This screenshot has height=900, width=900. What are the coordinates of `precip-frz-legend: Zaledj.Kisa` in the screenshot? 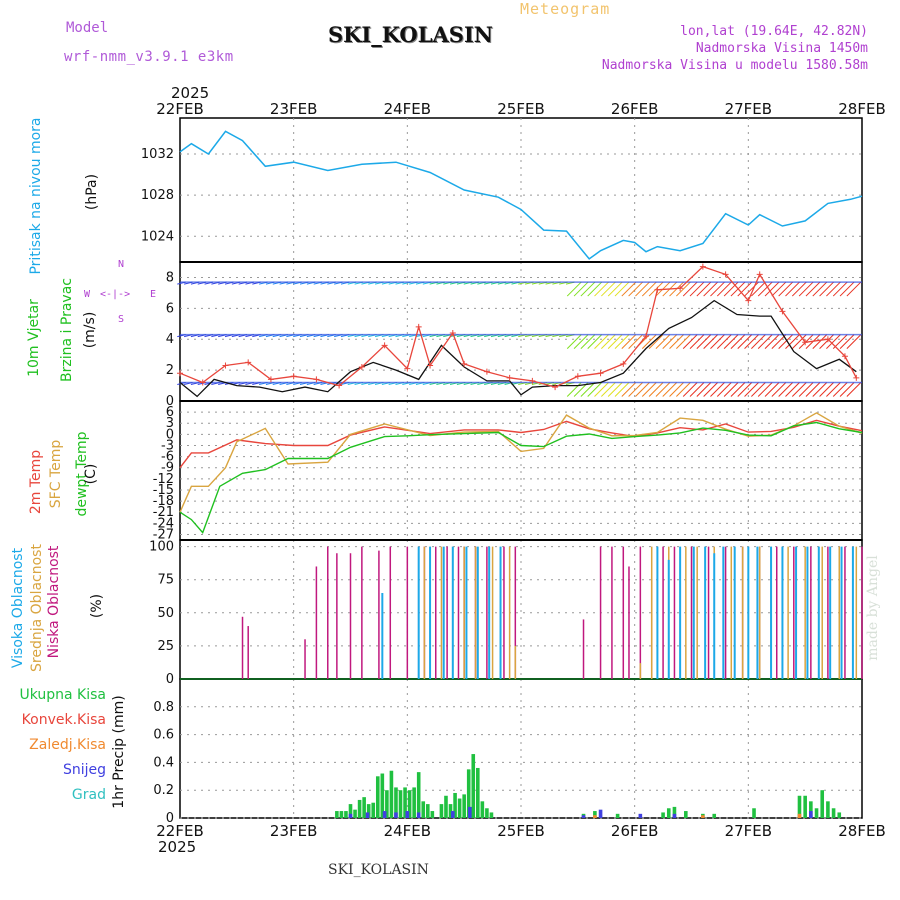 It's located at (67, 745).